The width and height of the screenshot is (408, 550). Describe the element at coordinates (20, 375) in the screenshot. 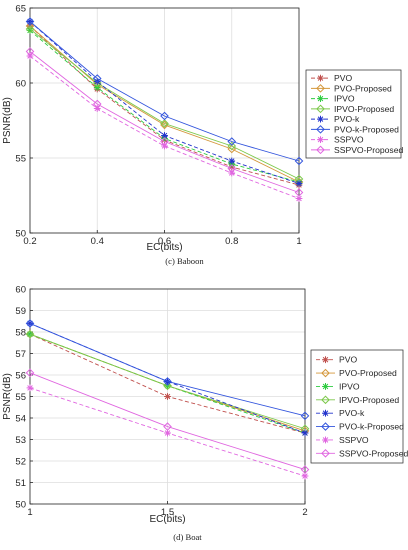

I see `y-tick-label: 56` at that location.